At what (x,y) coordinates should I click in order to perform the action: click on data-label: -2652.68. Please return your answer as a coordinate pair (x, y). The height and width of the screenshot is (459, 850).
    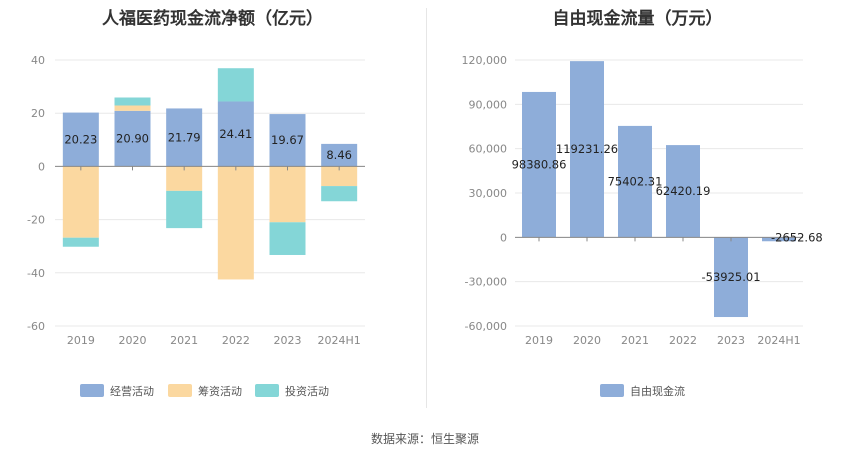
    Looking at the image, I should click on (797, 237).